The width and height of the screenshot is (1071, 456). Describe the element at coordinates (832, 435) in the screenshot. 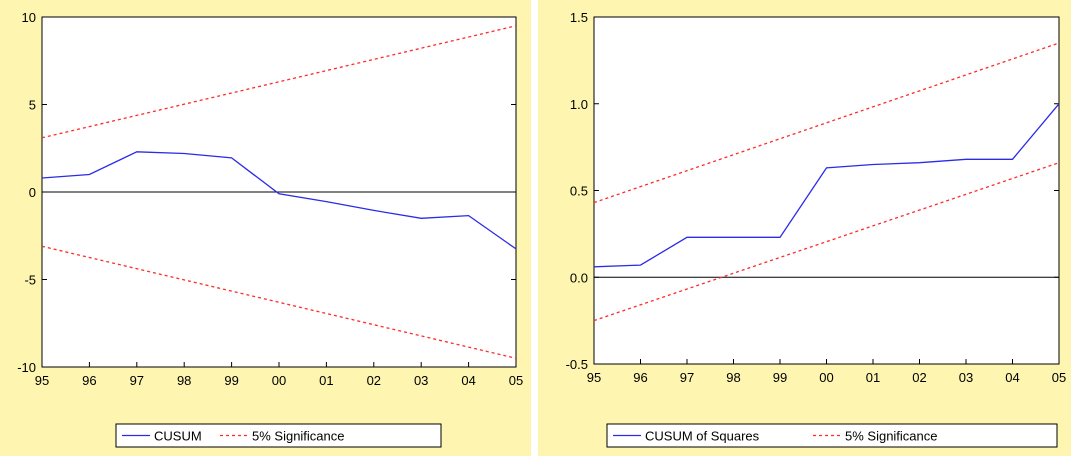

I see `legend: CUSUM of Squares 5% Significance` at that location.